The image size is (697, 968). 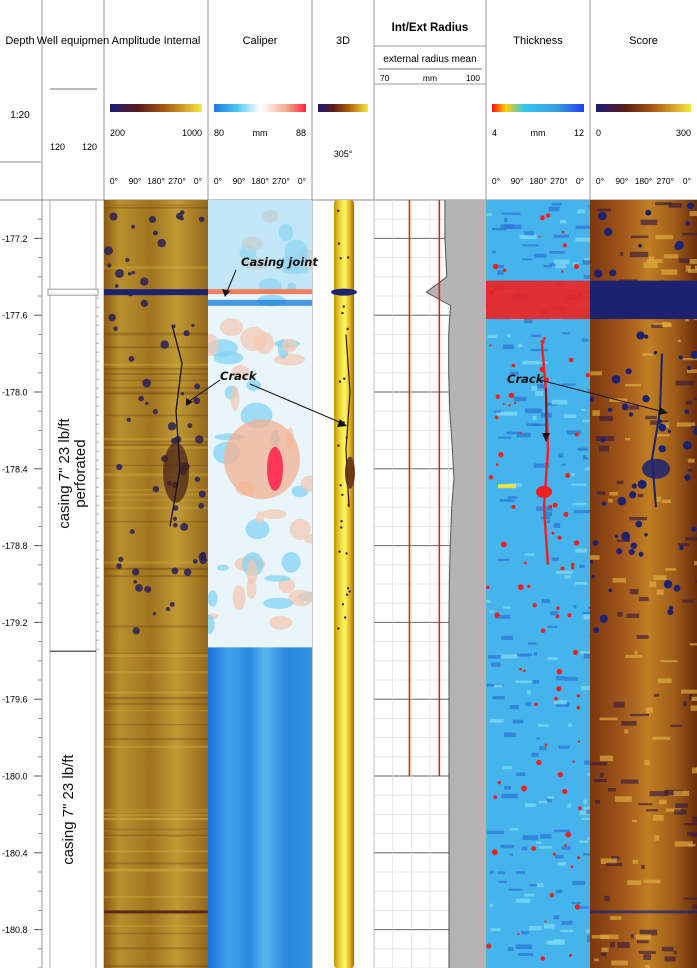 I want to click on score-casing-joint, so click(x=643, y=300).